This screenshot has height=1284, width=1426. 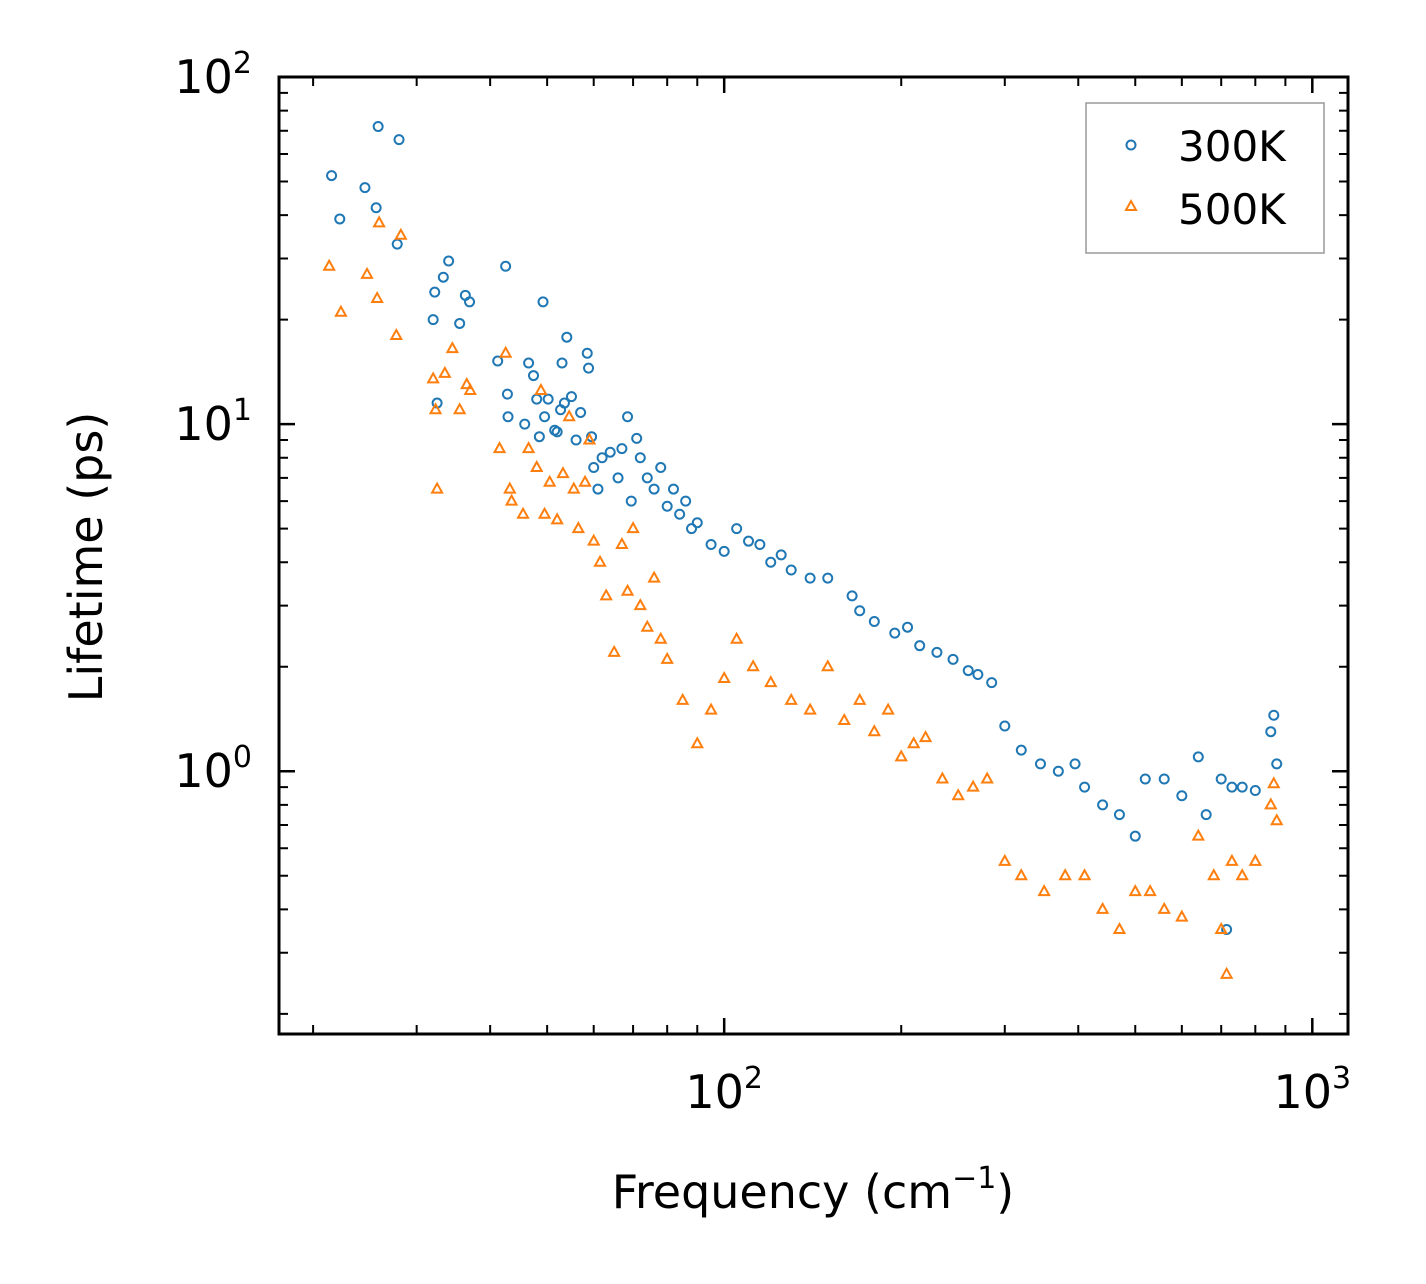 What do you see at coordinates (213, 422) in the screenshot?
I see `y-tick-label: 101` at bounding box center [213, 422].